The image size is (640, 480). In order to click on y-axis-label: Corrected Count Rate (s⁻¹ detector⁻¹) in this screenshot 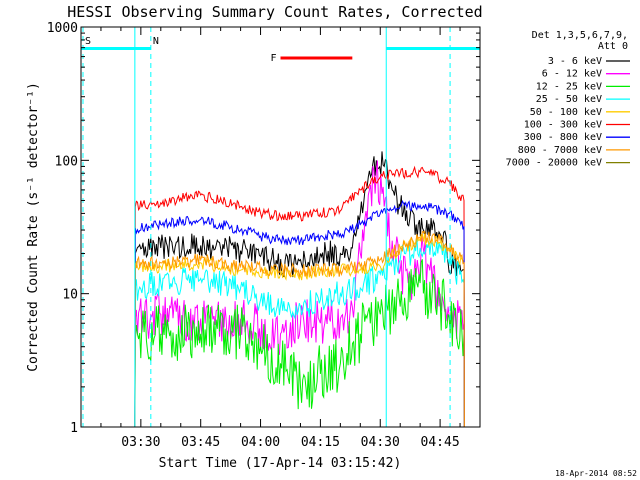, I will do `click(33, 227)`.